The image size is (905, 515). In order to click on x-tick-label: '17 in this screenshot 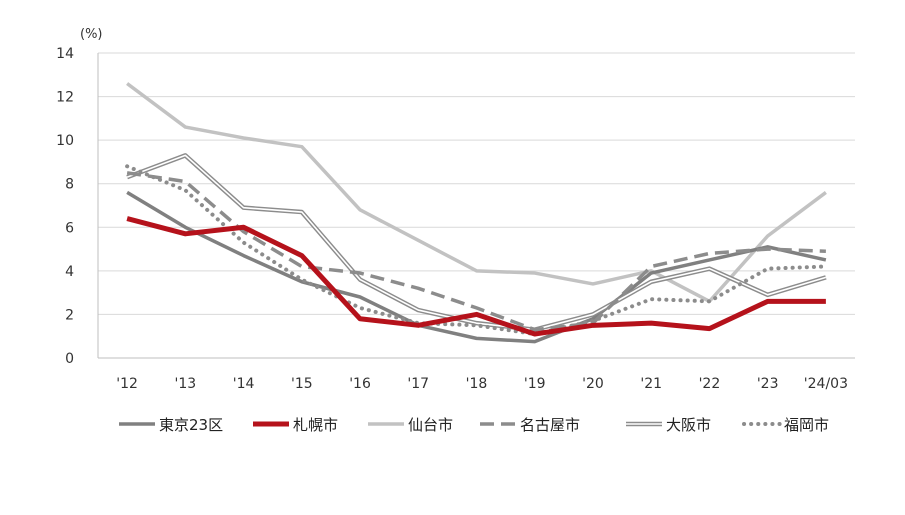, I will do `click(418, 384)`.